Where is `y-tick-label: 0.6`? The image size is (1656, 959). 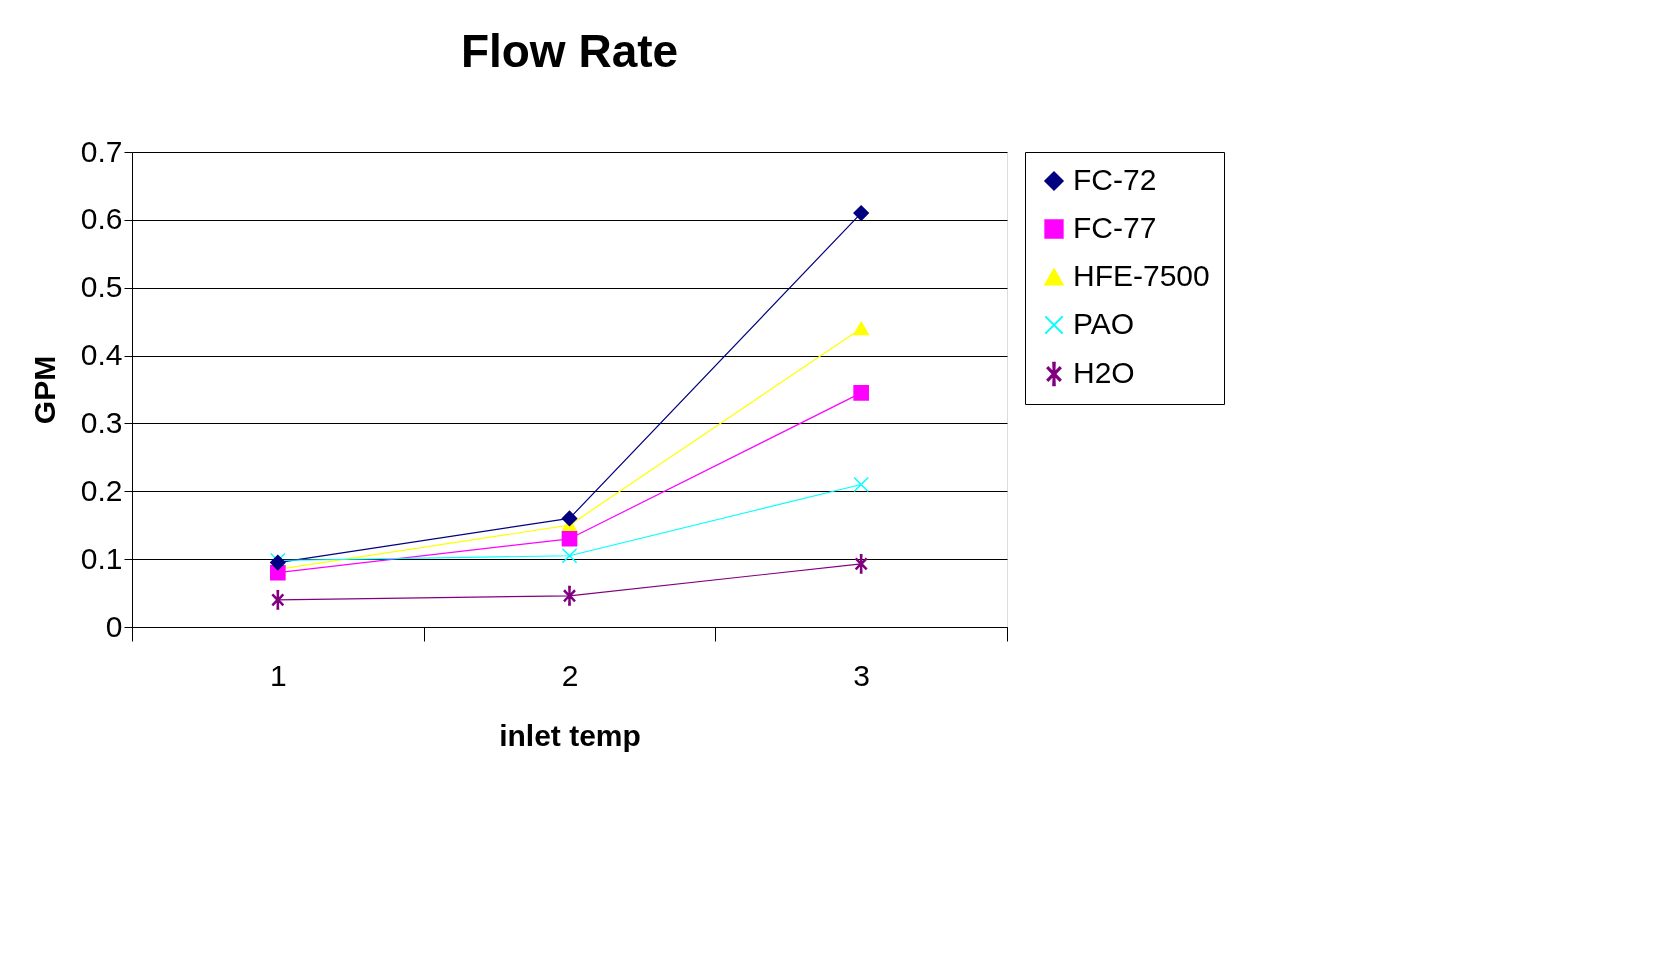 y-tick-label: 0.6 is located at coordinates (101, 219).